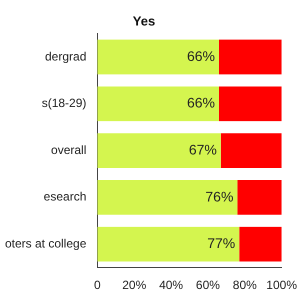  Describe the element at coordinates (208, 285) in the screenshot. I see `x-tick-label: 60%` at that location.